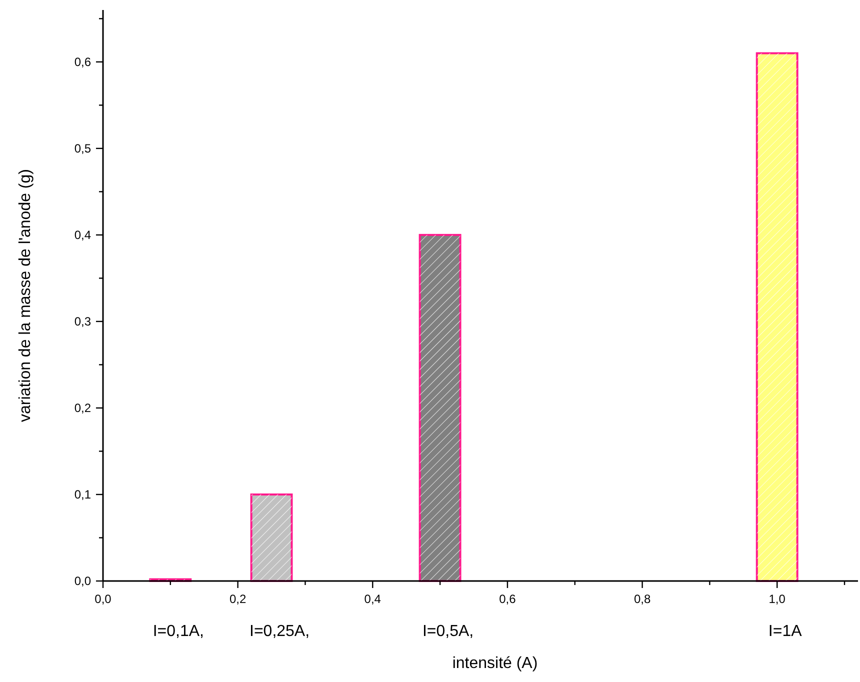 The image size is (860, 682). What do you see at coordinates (83, 235) in the screenshot?
I see `y-tick-label: 0,4` at bounding box center [83, 235].